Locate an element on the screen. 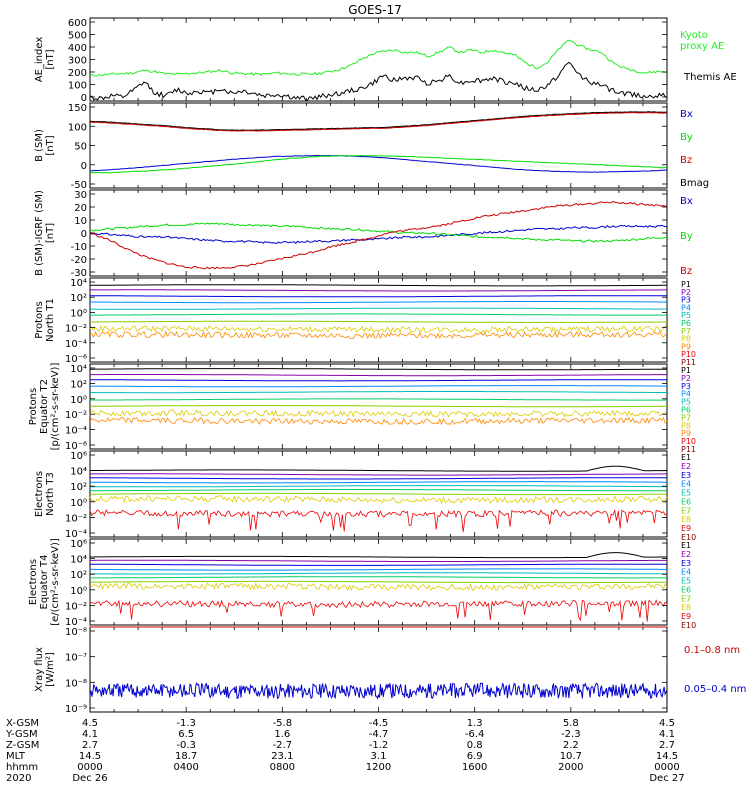 This screenshot has width=750, height=800. y-tick-label: 10⁻⁶ is located at coordinates (76, 359).